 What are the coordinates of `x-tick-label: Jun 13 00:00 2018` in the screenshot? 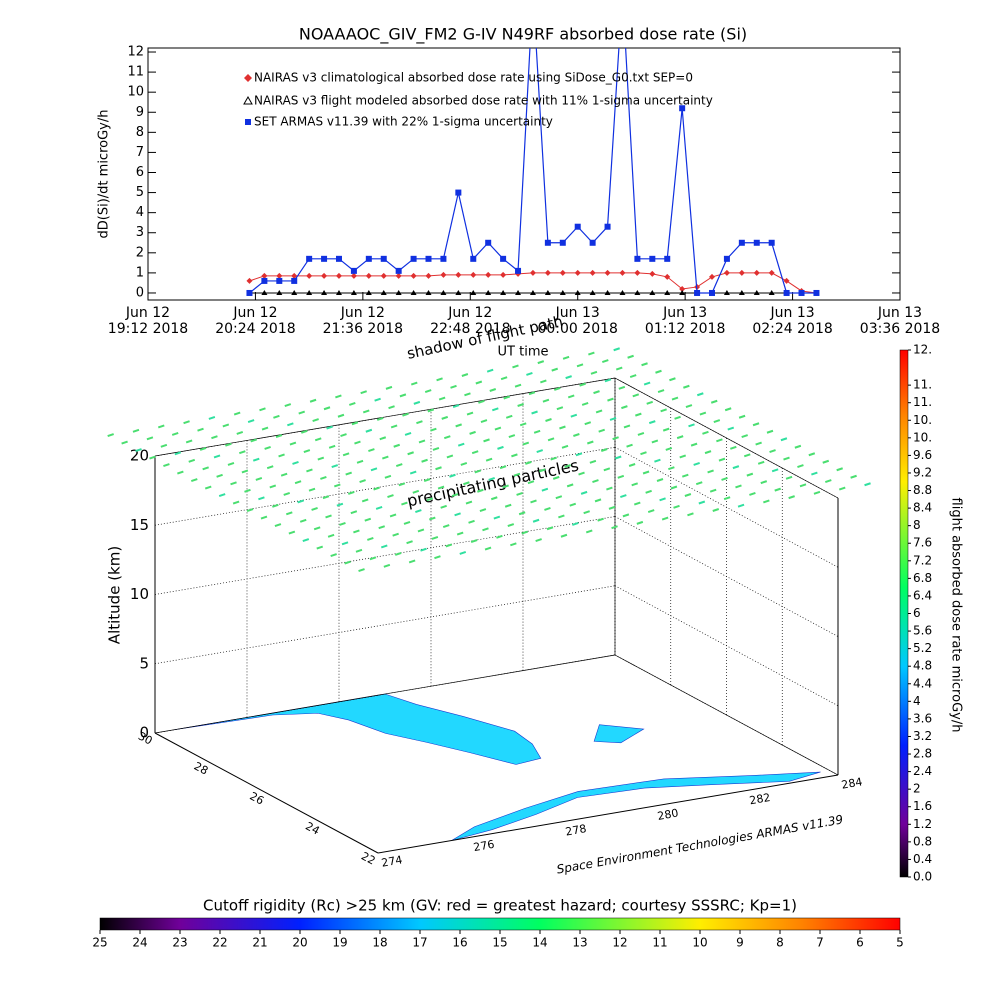 It's located at (577, 321).